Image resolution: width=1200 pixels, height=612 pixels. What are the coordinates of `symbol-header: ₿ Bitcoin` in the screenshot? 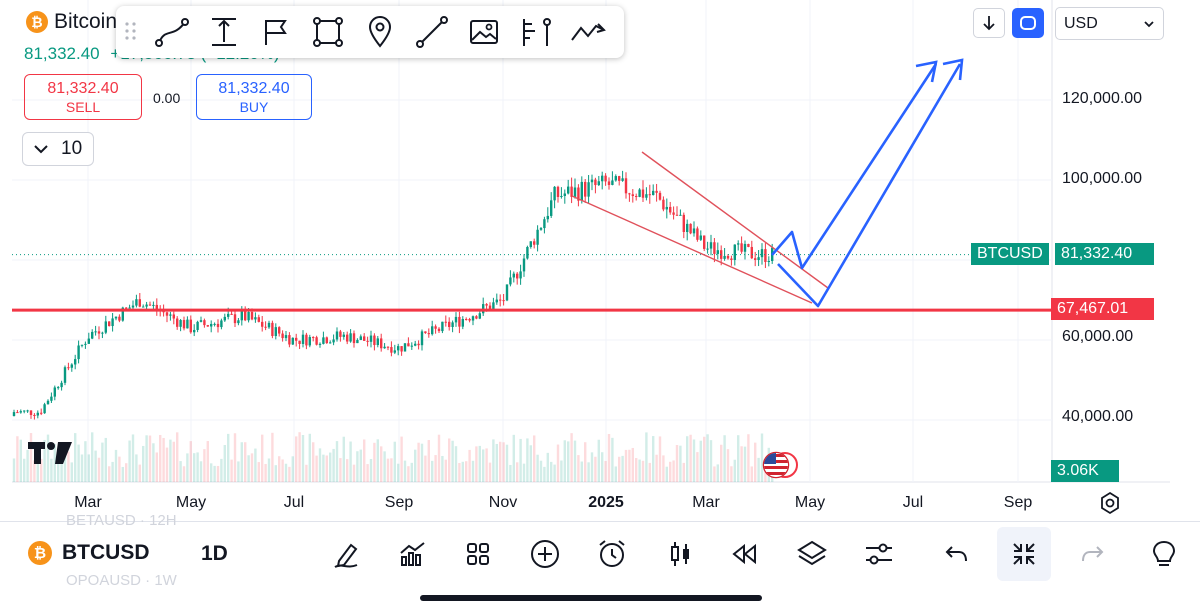 It's located at (71, 22).